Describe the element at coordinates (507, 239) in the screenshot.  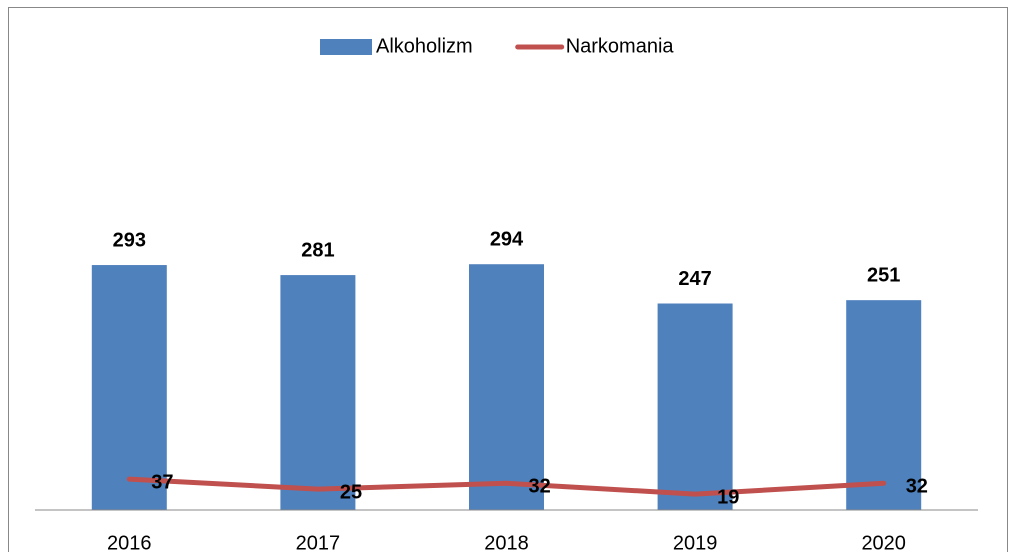
I see `data-label: 294` at that location.